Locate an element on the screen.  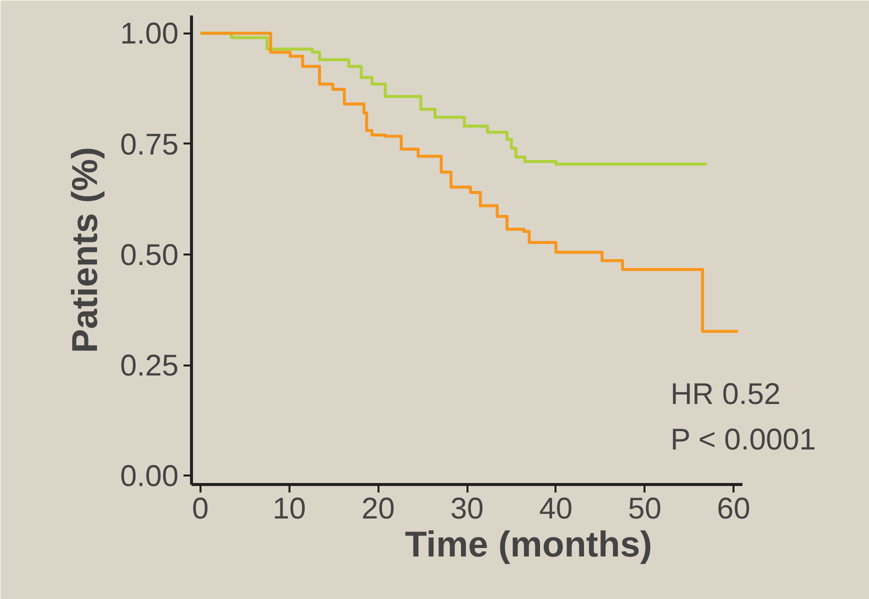
y-tick-label: 0.75 is located at coordinates (149, 145).